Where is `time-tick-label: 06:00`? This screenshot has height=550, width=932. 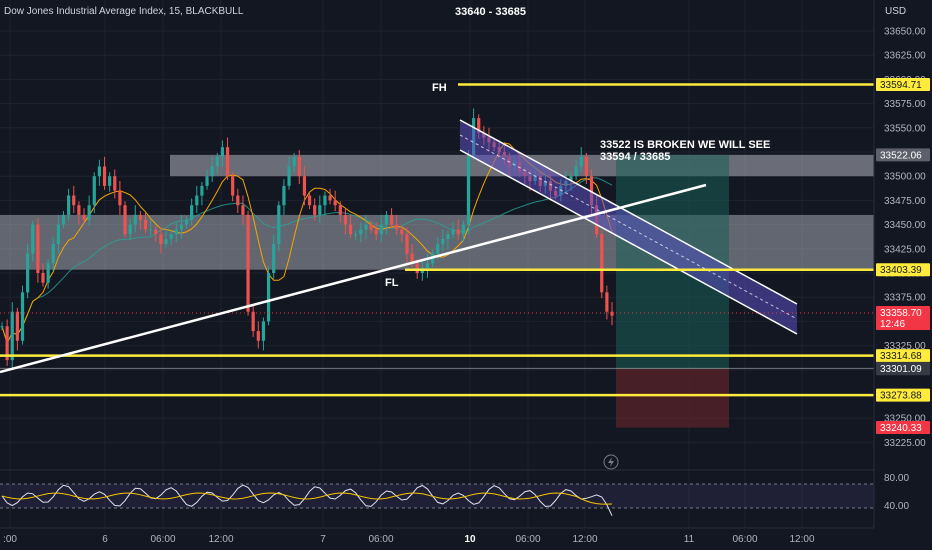 time-tick-label: 06:00 is located at coordinates (162, 539).